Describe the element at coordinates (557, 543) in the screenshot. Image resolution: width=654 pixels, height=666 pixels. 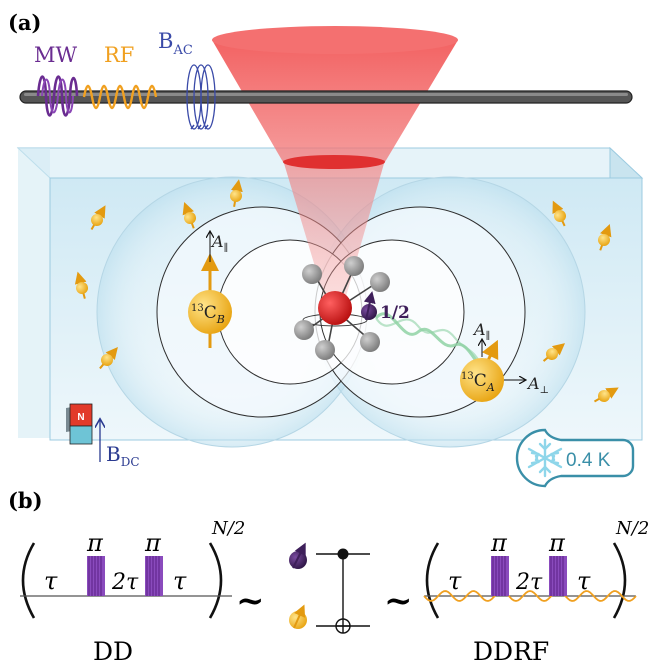
I see `ddrf-pi-label-2: π` at that location.